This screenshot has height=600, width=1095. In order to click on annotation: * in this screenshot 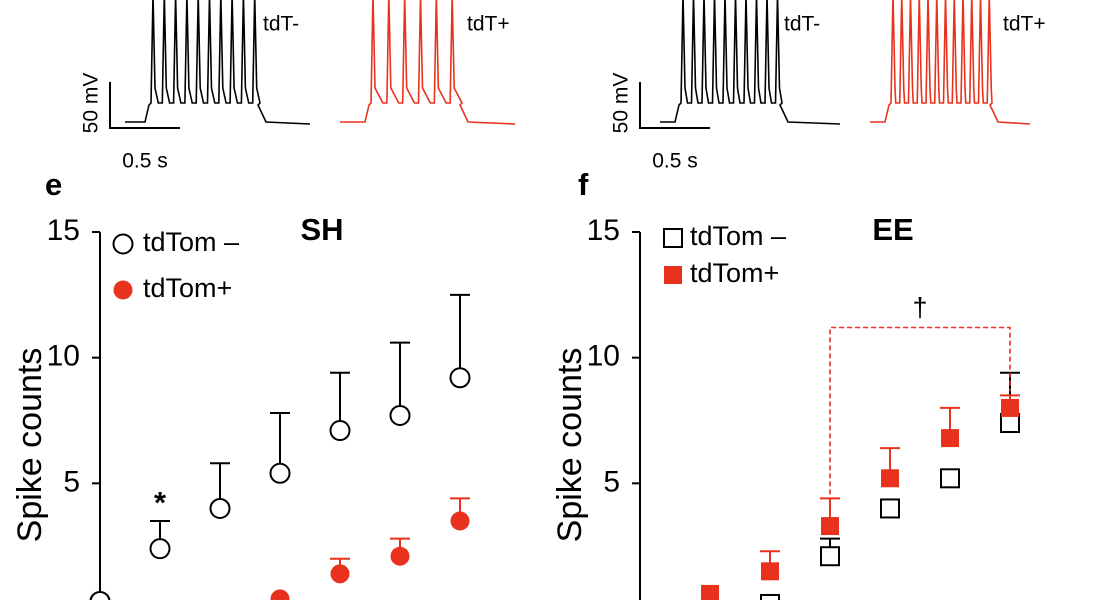, I will do `click(160, 502)`.